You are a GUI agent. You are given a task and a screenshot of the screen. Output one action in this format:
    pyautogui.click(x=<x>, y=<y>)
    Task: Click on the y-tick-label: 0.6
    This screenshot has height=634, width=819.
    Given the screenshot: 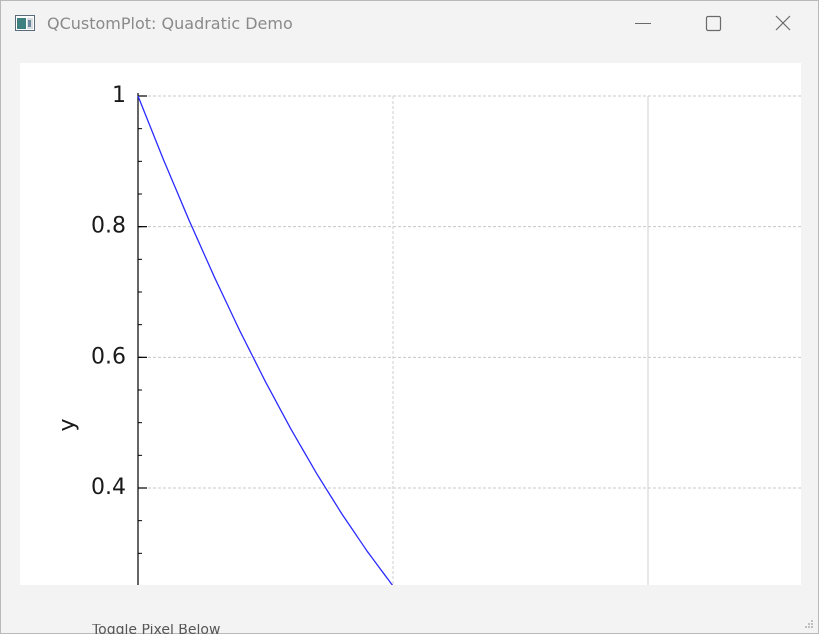 What is the action you would take?
    pyautogui.click(x=108, y=356)
    